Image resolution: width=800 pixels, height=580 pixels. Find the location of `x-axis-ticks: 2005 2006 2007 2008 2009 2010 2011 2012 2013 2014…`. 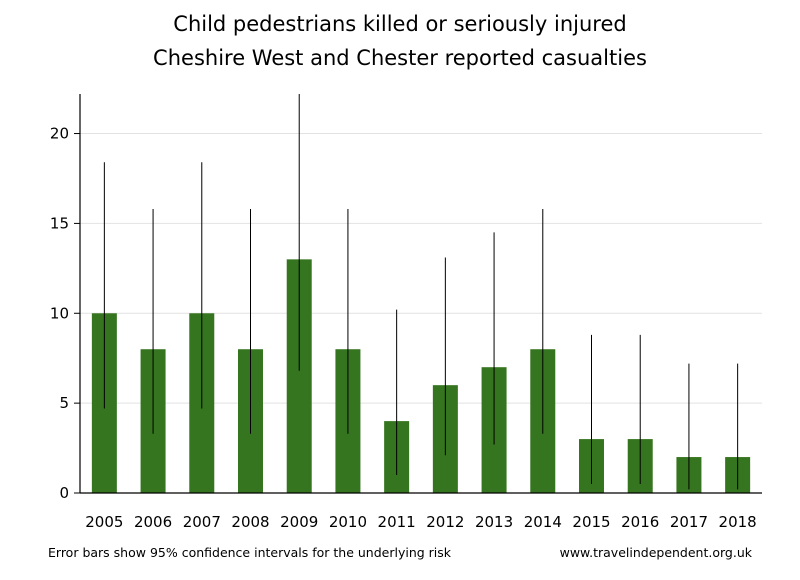

x-axis-ticks: 2005 2006 2007 2008 2009 2010 2011 2012 2013 2014… is located at coordinates (420, 522).